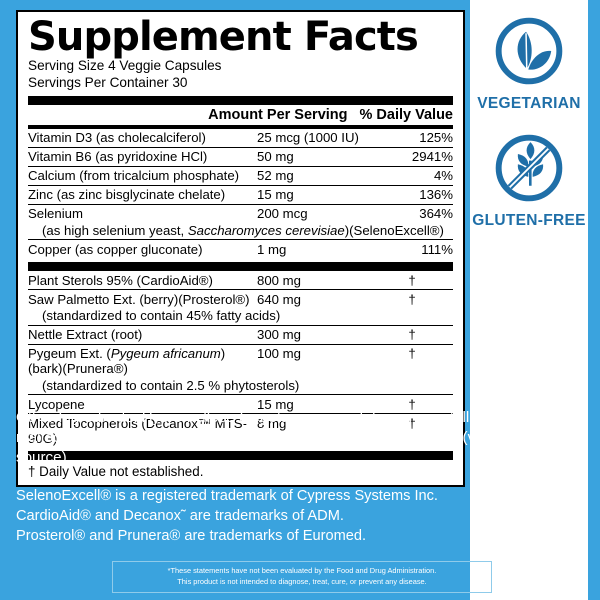  Describe the element at coordinates (240, 212) in the screenshot. I see `table-row: Selenium 200 mcg 364%` at that location.